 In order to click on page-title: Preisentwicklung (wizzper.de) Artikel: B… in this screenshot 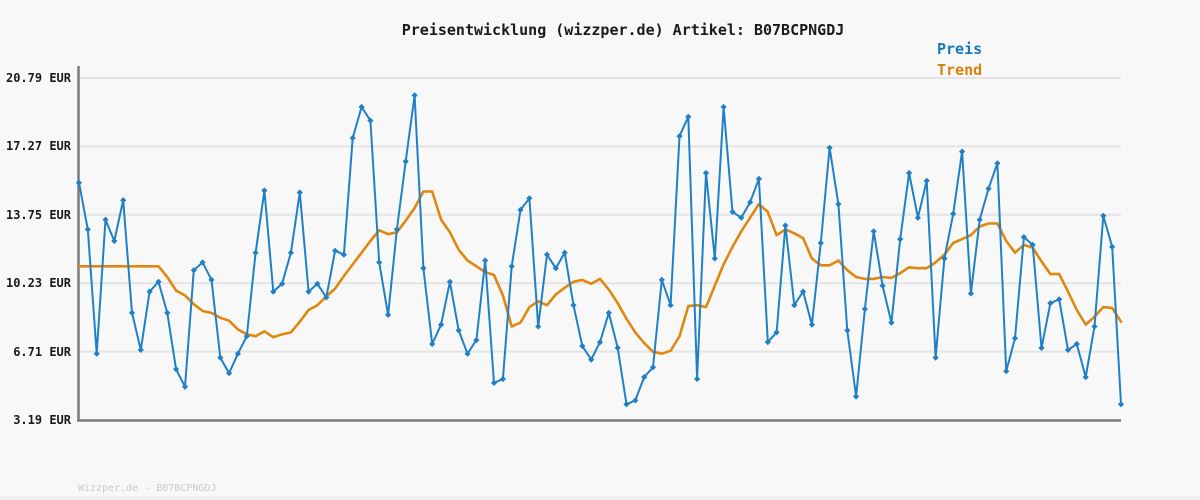, I will do `click(623, 30)`.